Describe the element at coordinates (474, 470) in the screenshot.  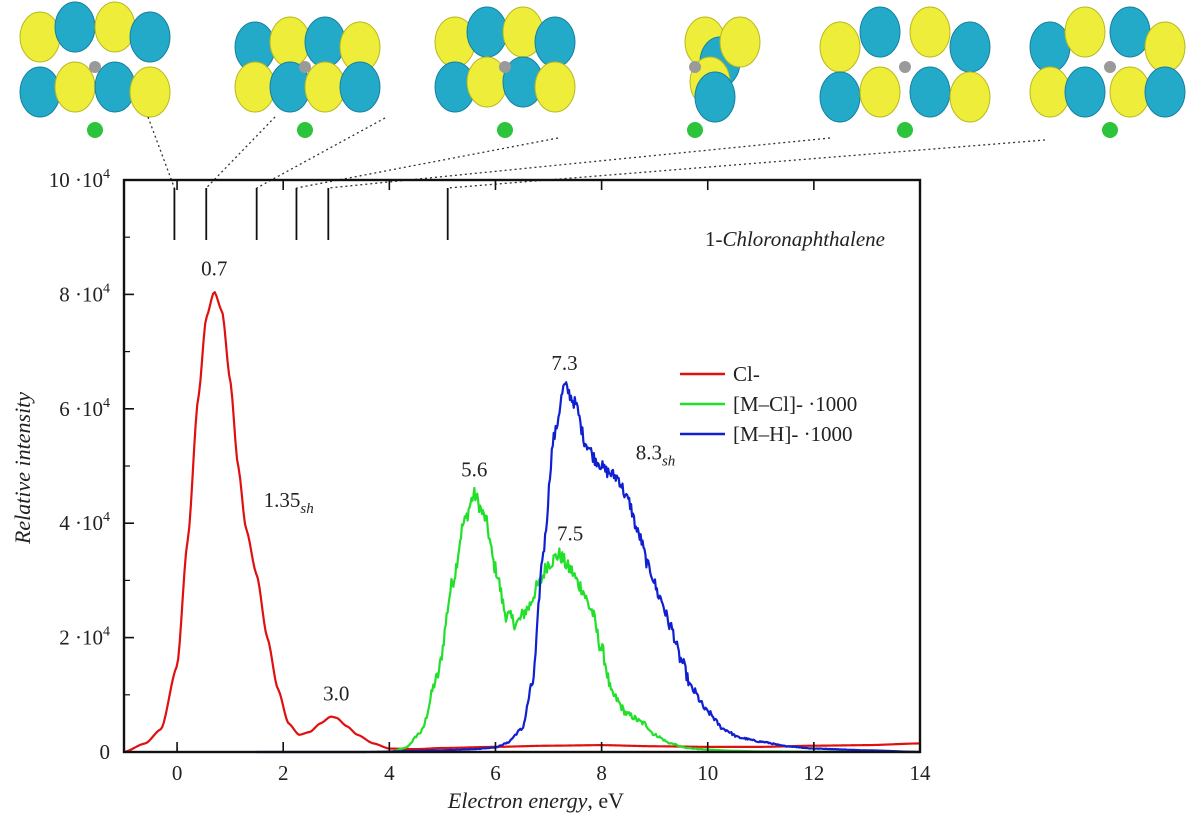
I see `peak-label-3: 5.6` at that location.